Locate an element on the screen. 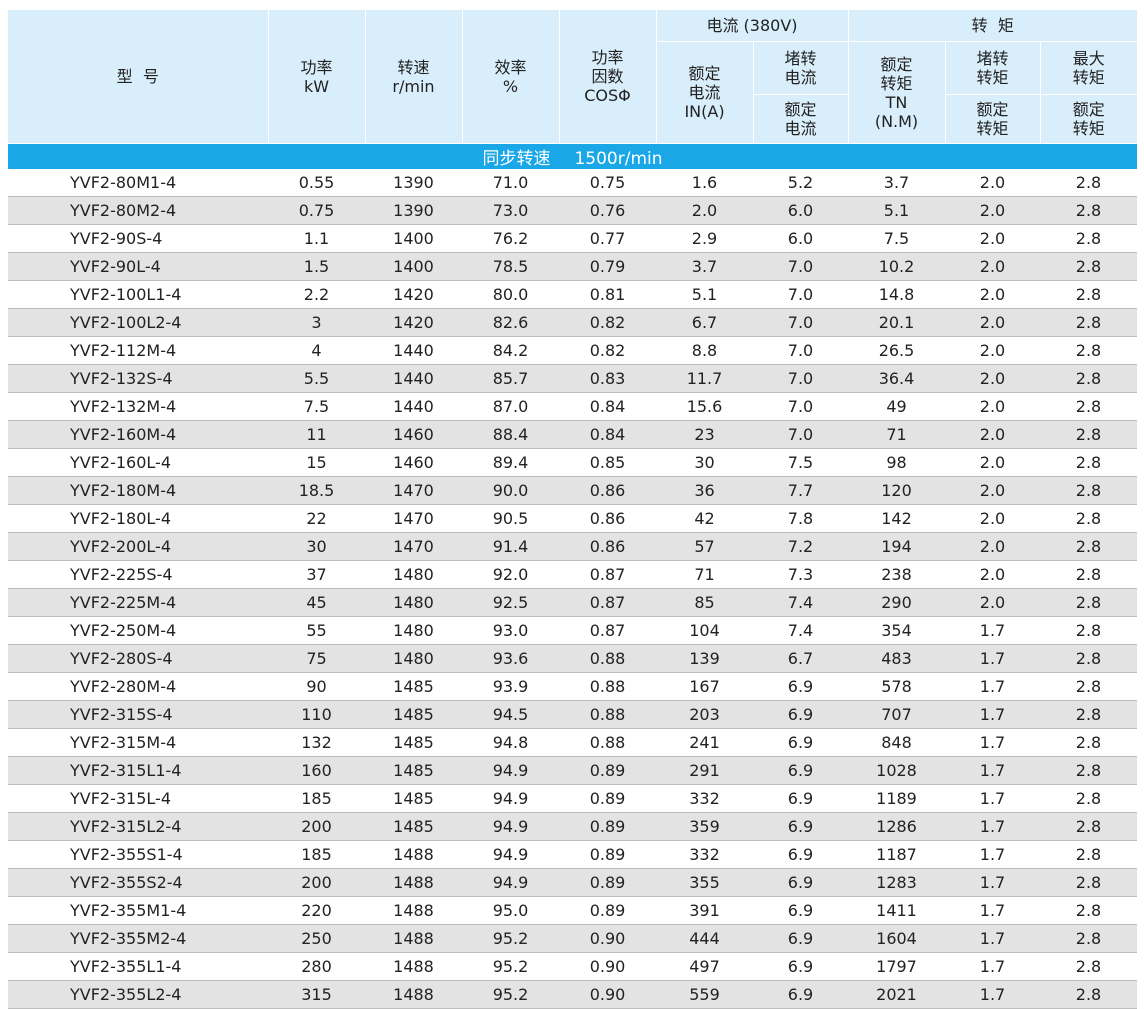  cell-efficiency: 80.0 is located at coordinates (510, 294).